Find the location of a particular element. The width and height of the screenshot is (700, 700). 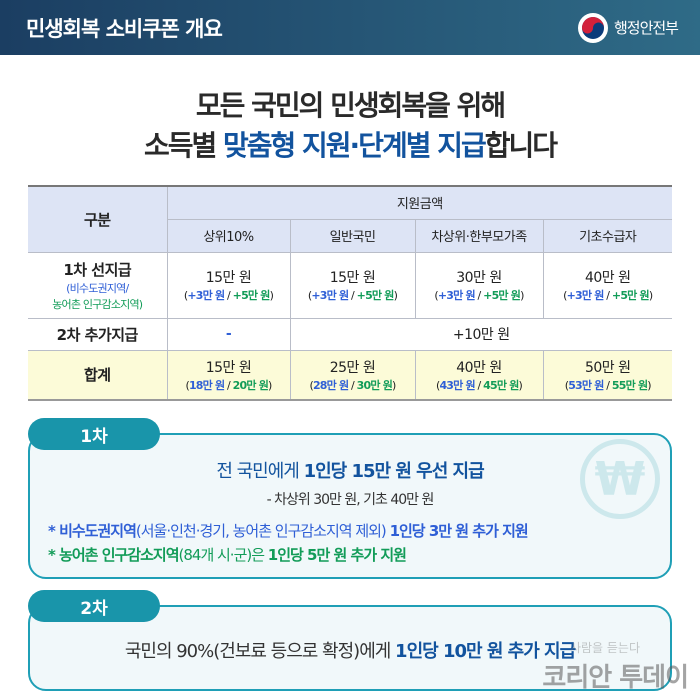

headline-highlight: 맞춤형 지원·단계별 지급 is located at coordinates (355, 145).